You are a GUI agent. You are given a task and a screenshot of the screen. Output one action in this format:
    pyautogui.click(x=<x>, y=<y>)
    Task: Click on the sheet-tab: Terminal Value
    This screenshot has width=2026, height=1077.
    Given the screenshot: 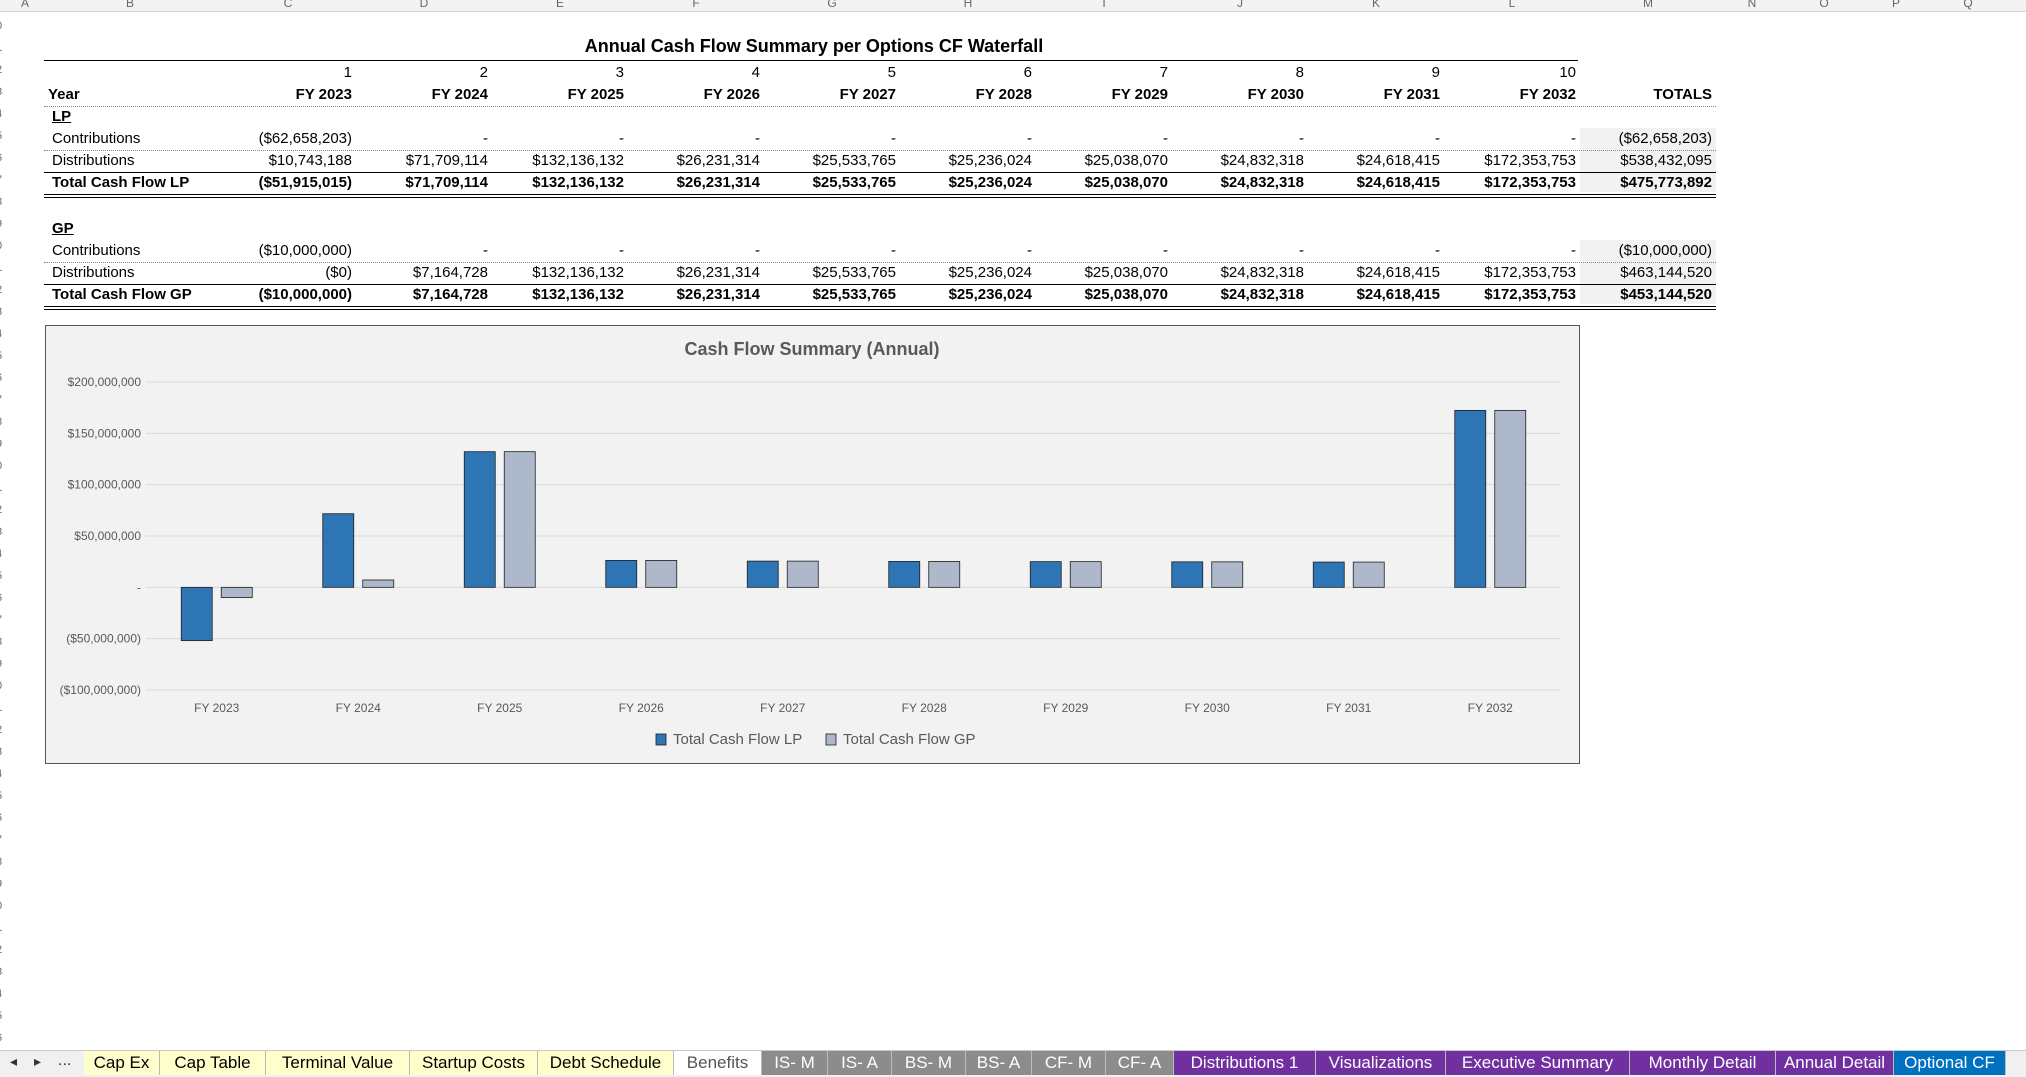 What is the action you would take?
    pyautogui.click(x=338, y=1063)
    